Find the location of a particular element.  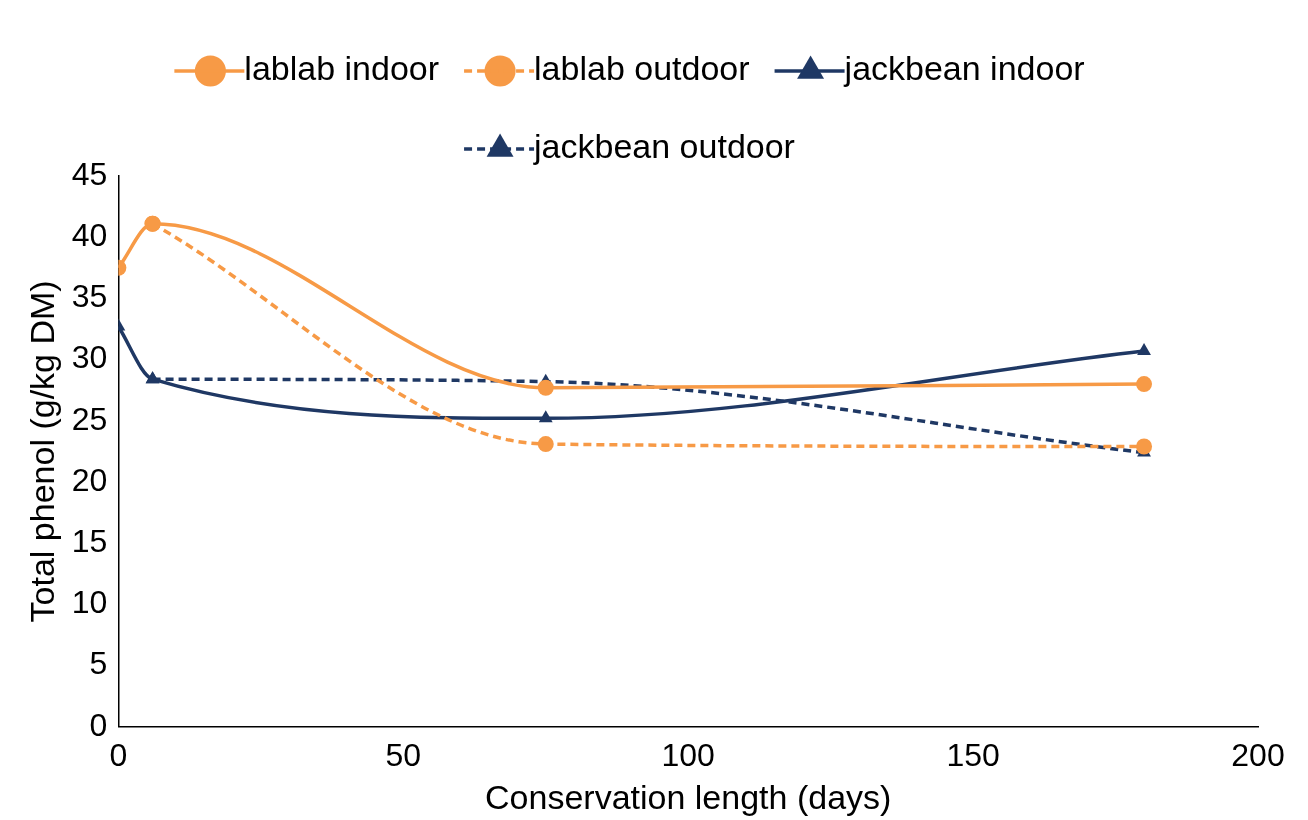

legend-label: jackbean outdoor is located at coordinates (664, 146).